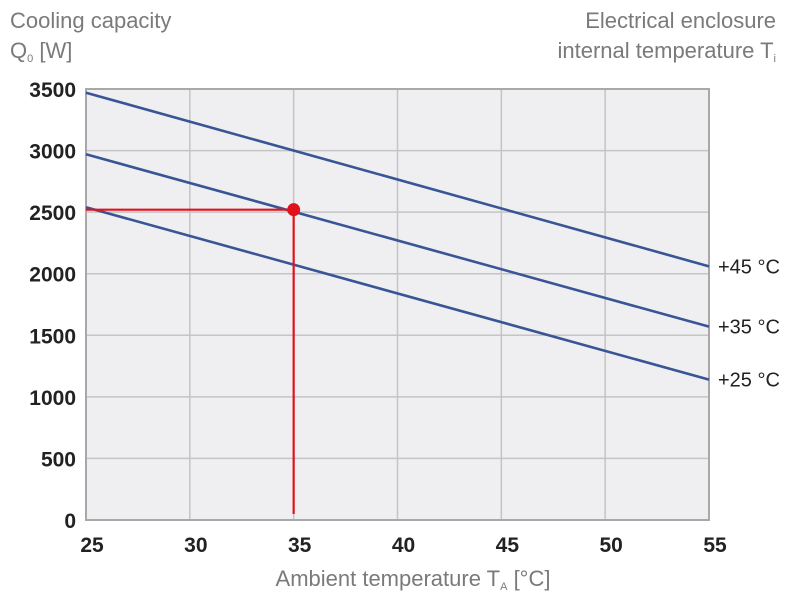 The height and width of the screenshot is (605, 806). What do you see at coordinates (19, 50) in the screenshot?
I see `y-axis-symbol: Q` at bounding box center [19, 50].